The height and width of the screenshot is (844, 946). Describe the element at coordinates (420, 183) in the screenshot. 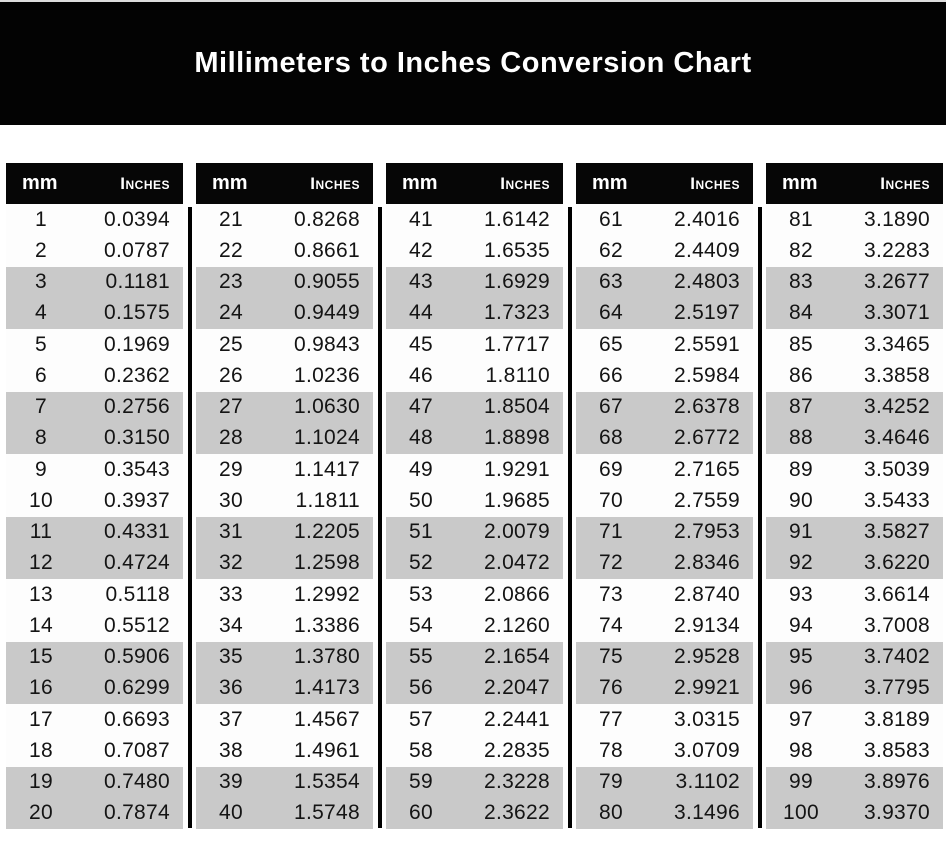

I see `mm-header-label: mm` at that location.